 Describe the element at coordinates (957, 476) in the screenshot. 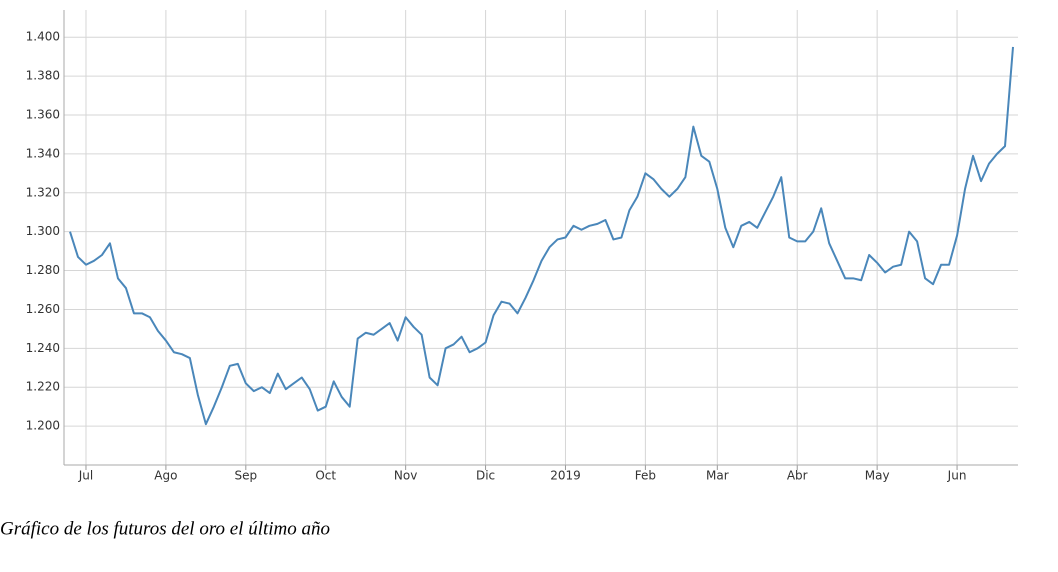

I see `x-tick-label: Jun` at that location.